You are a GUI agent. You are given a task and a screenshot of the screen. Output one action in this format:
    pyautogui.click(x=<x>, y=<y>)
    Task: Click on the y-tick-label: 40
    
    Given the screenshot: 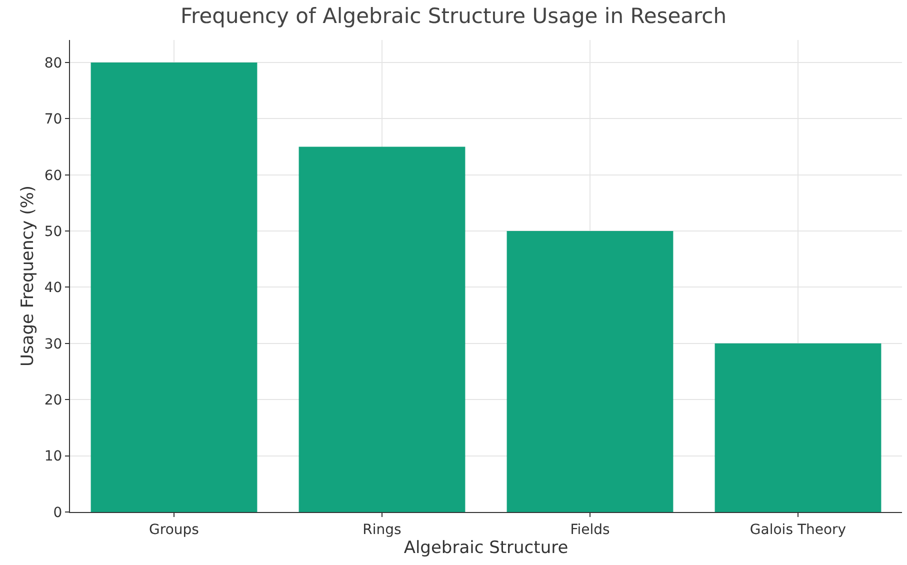 What is the action you would take?
    pyautogui.click(x=53, y=288)
    